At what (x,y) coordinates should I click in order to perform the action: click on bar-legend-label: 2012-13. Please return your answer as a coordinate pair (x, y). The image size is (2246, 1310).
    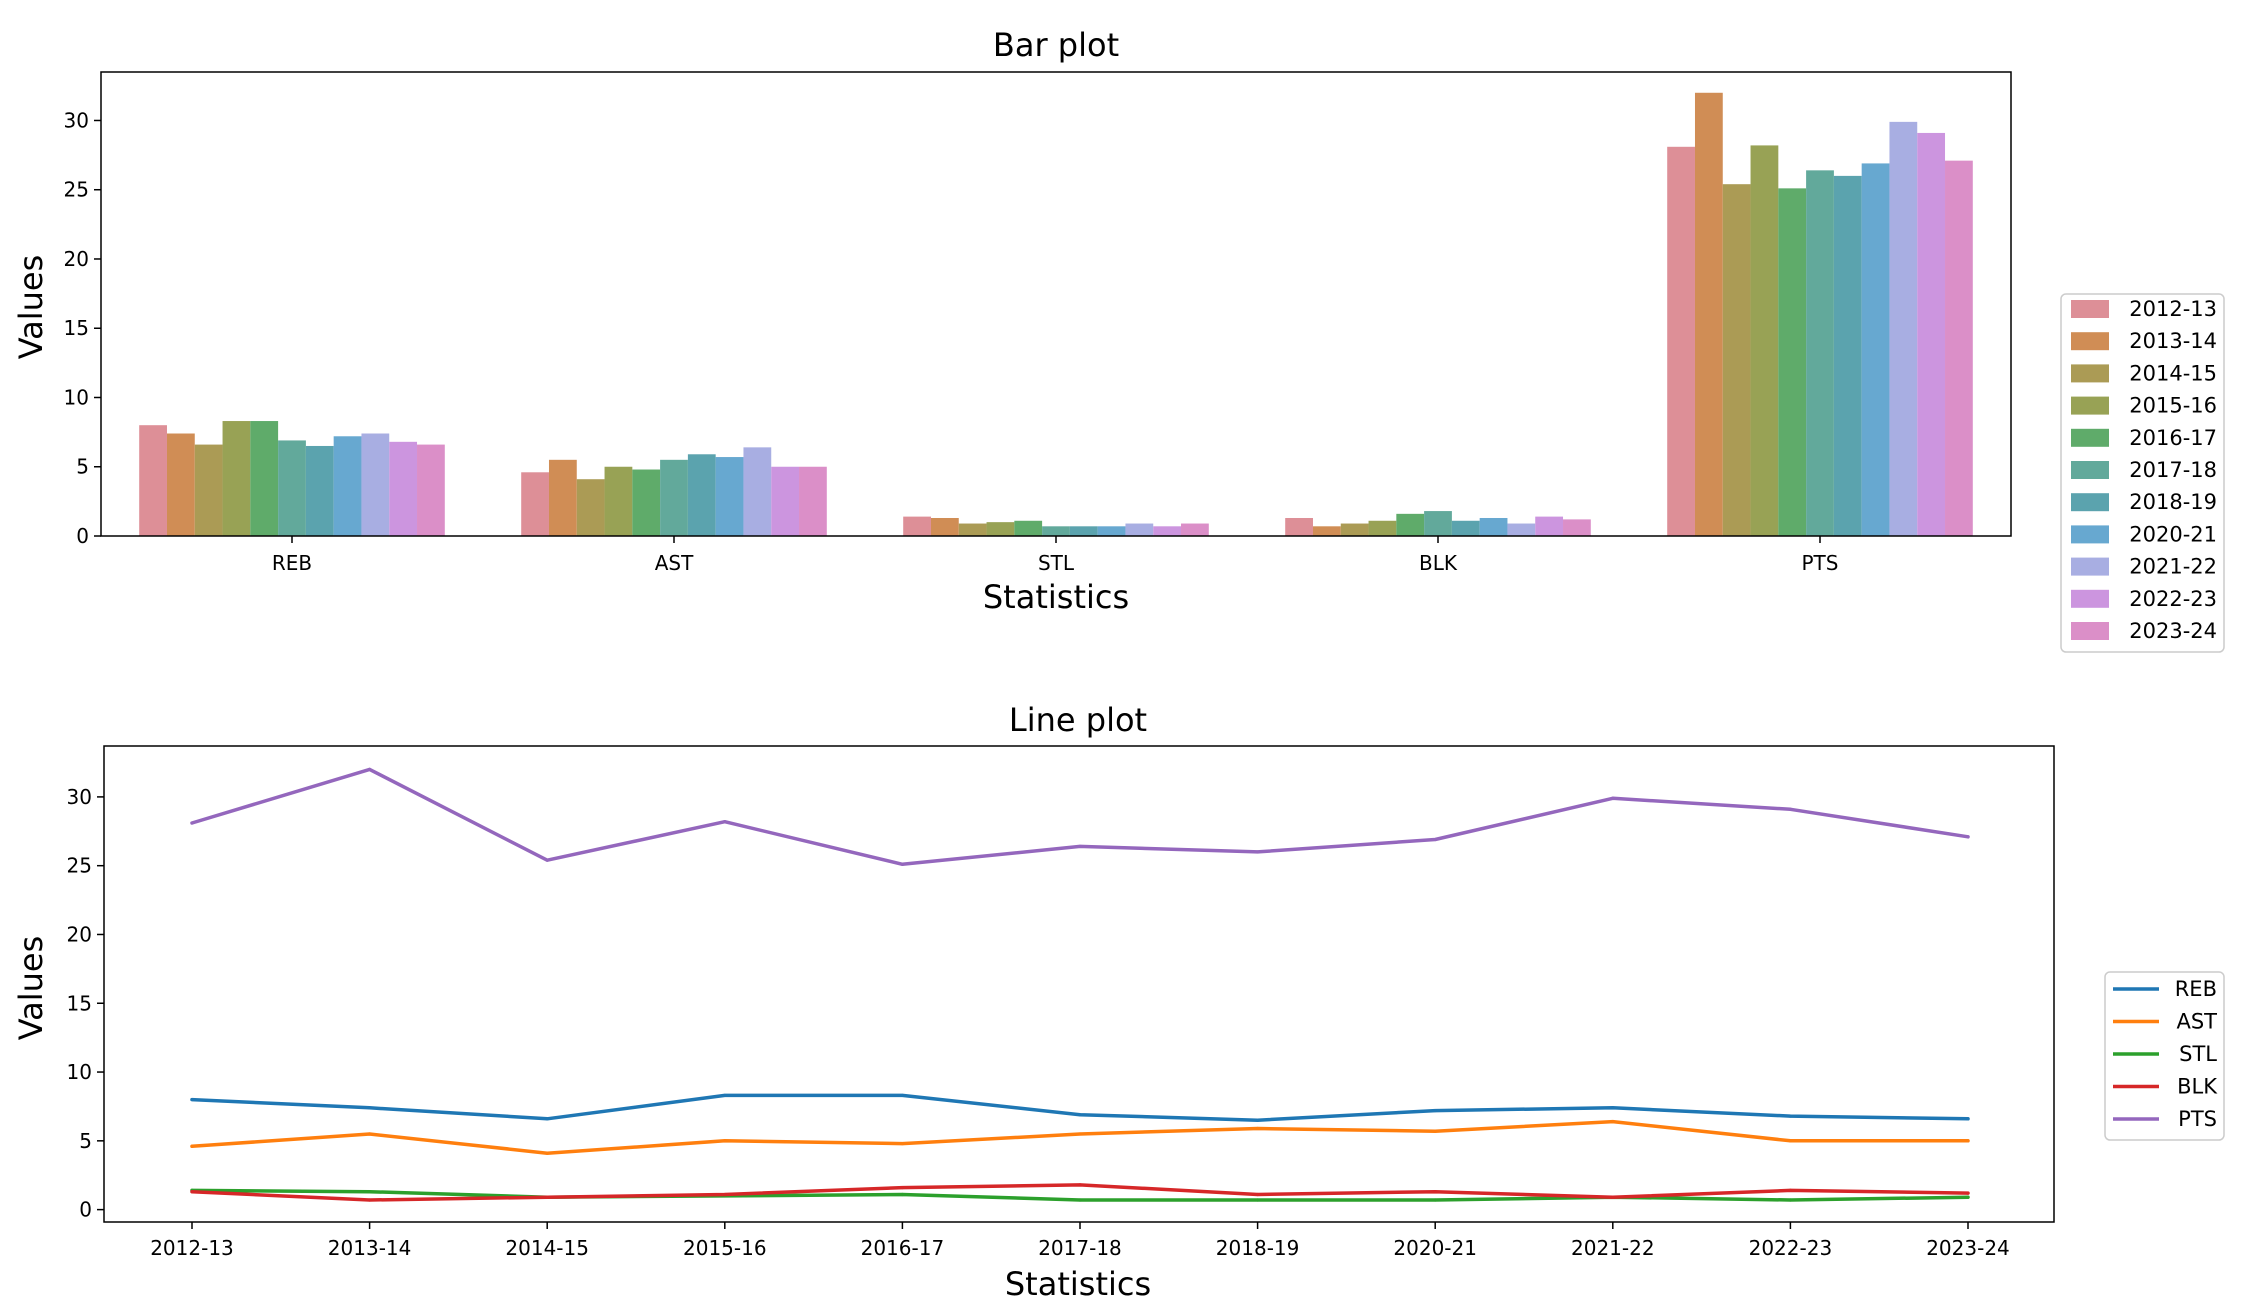
    Looking at the image, I should click on (2173, 309).